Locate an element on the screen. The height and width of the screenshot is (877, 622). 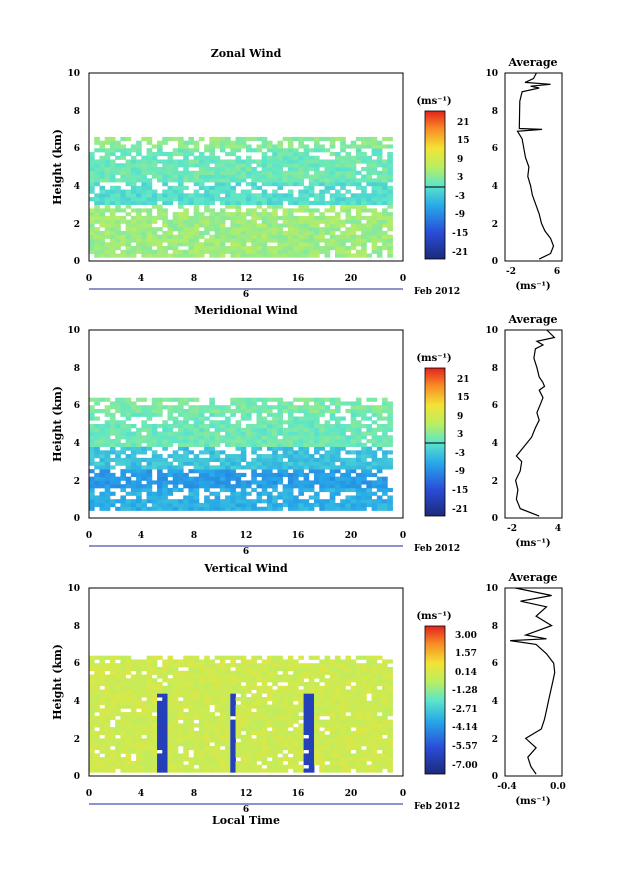
plot-frame-vertical is located at coordinates (246, 682).